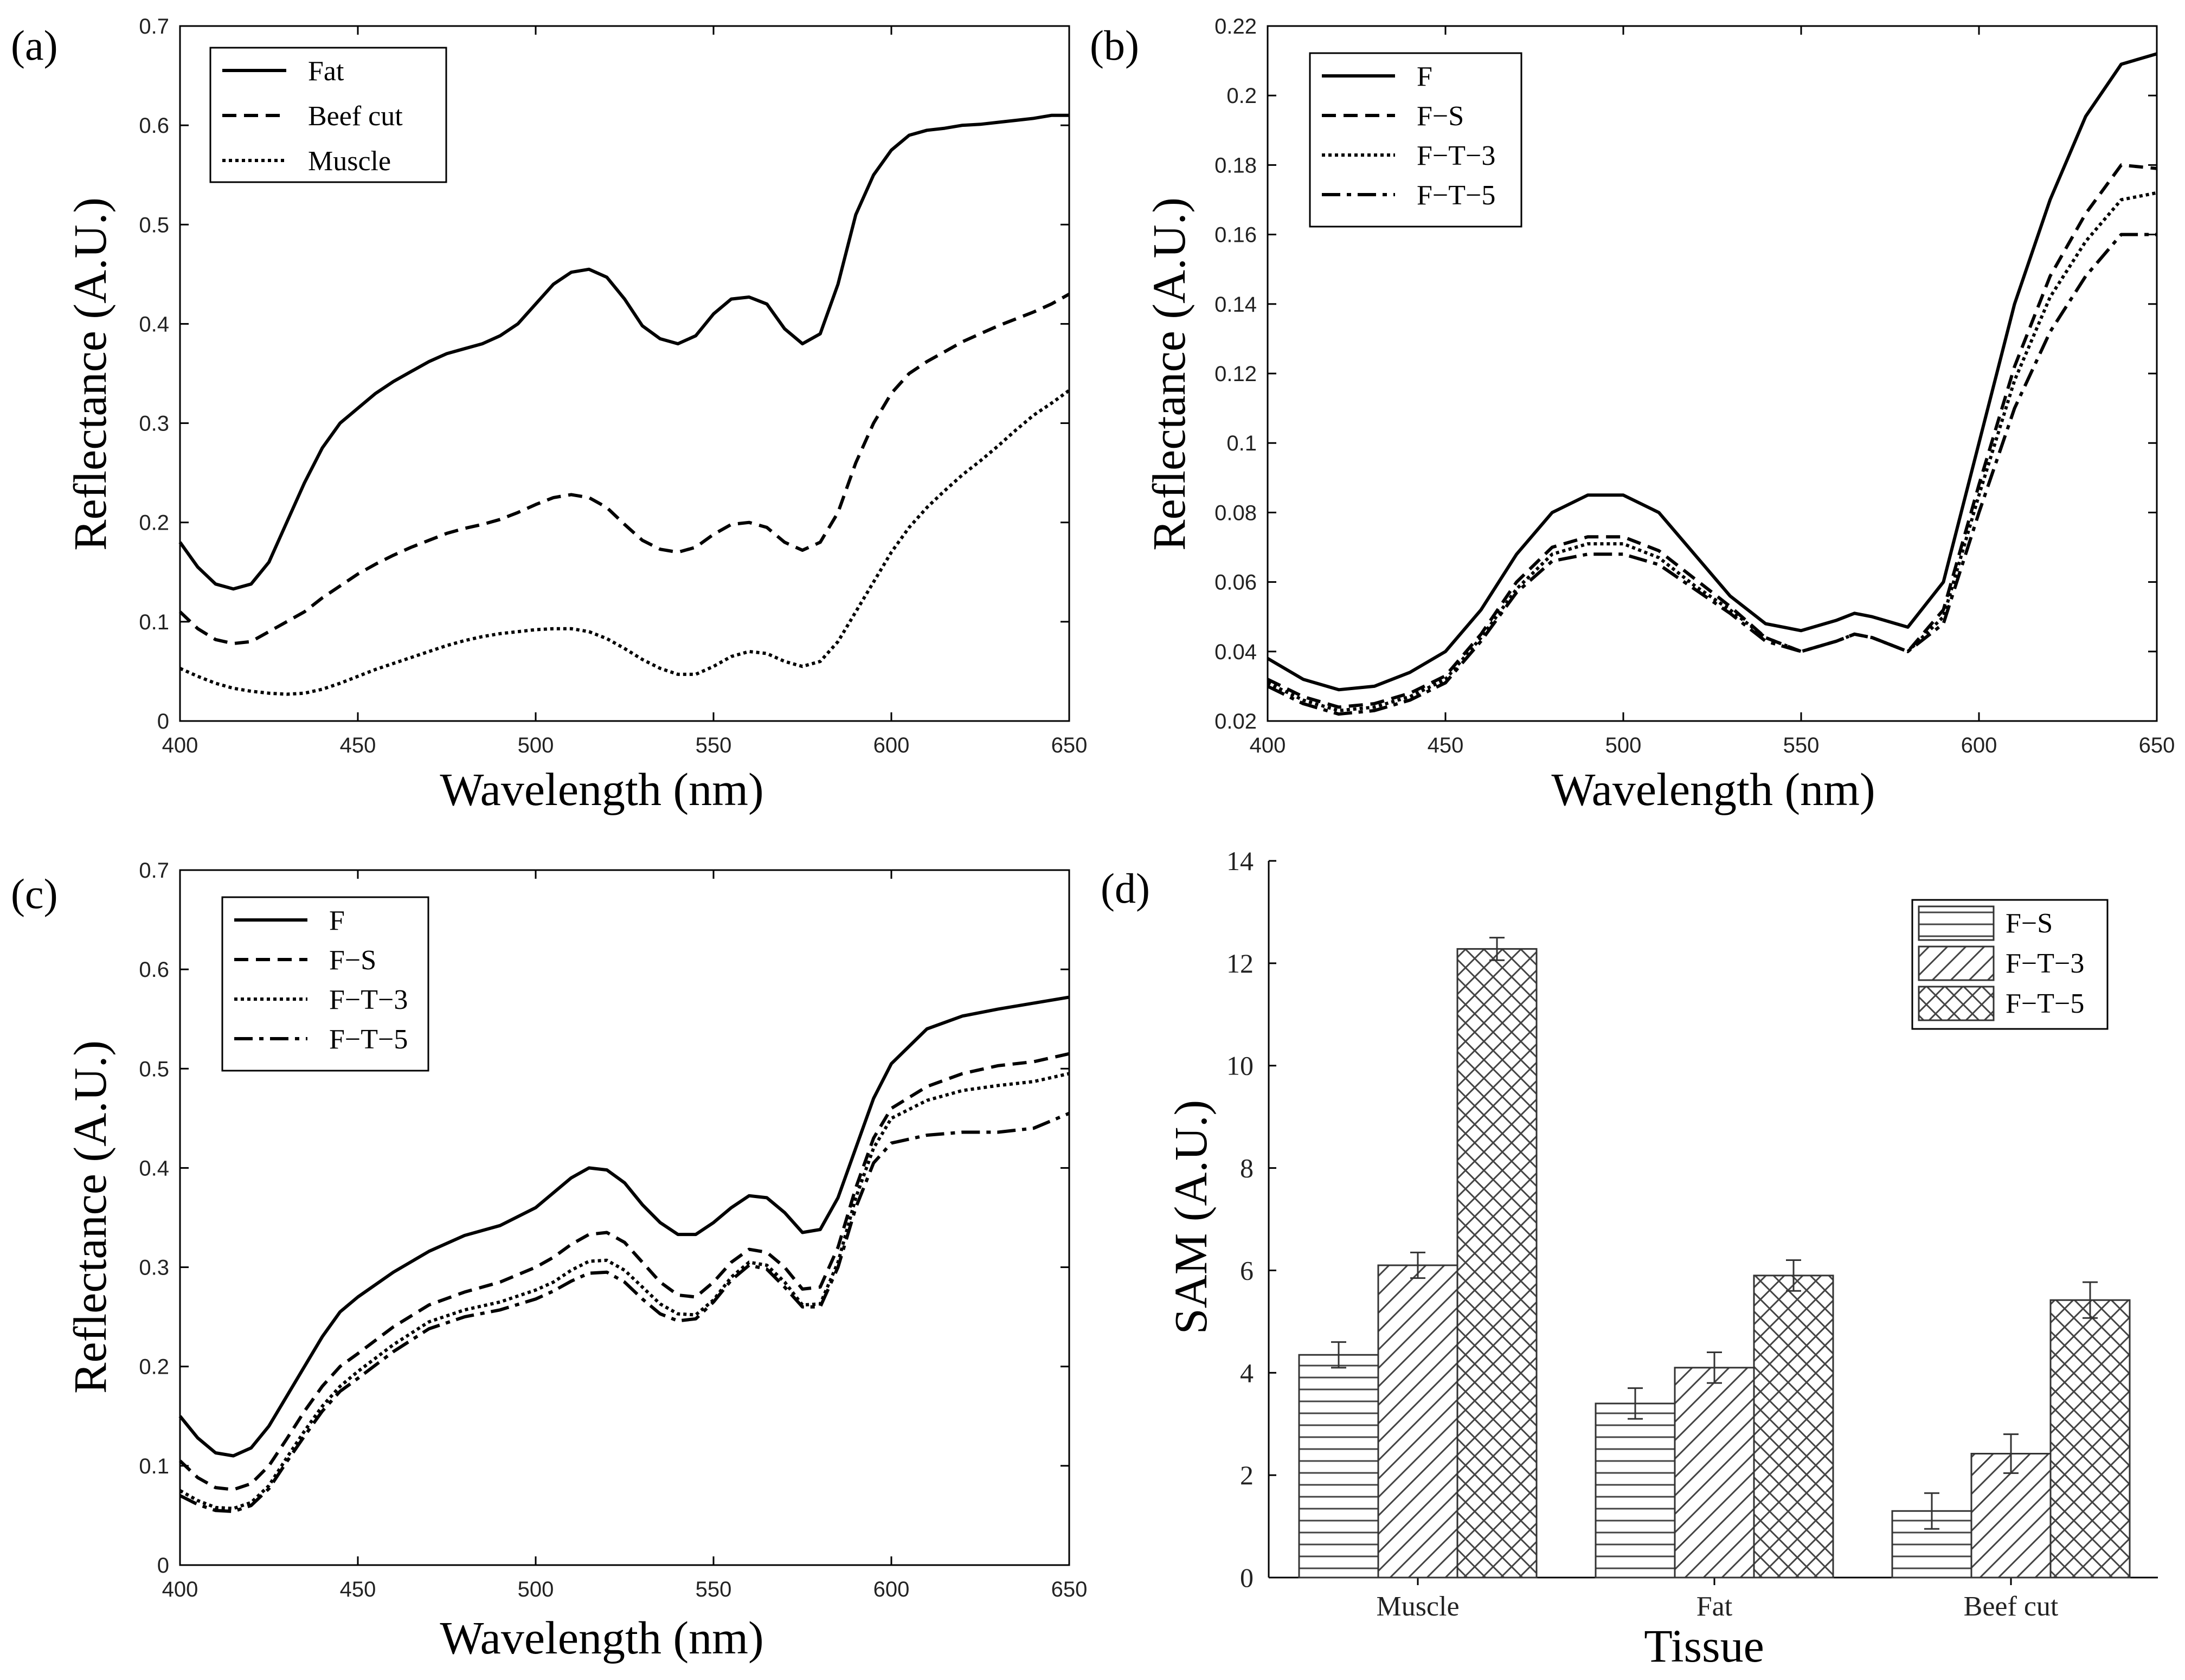  I want to click on y-tick-label-c-2: 0.2, so click(154, 1367).